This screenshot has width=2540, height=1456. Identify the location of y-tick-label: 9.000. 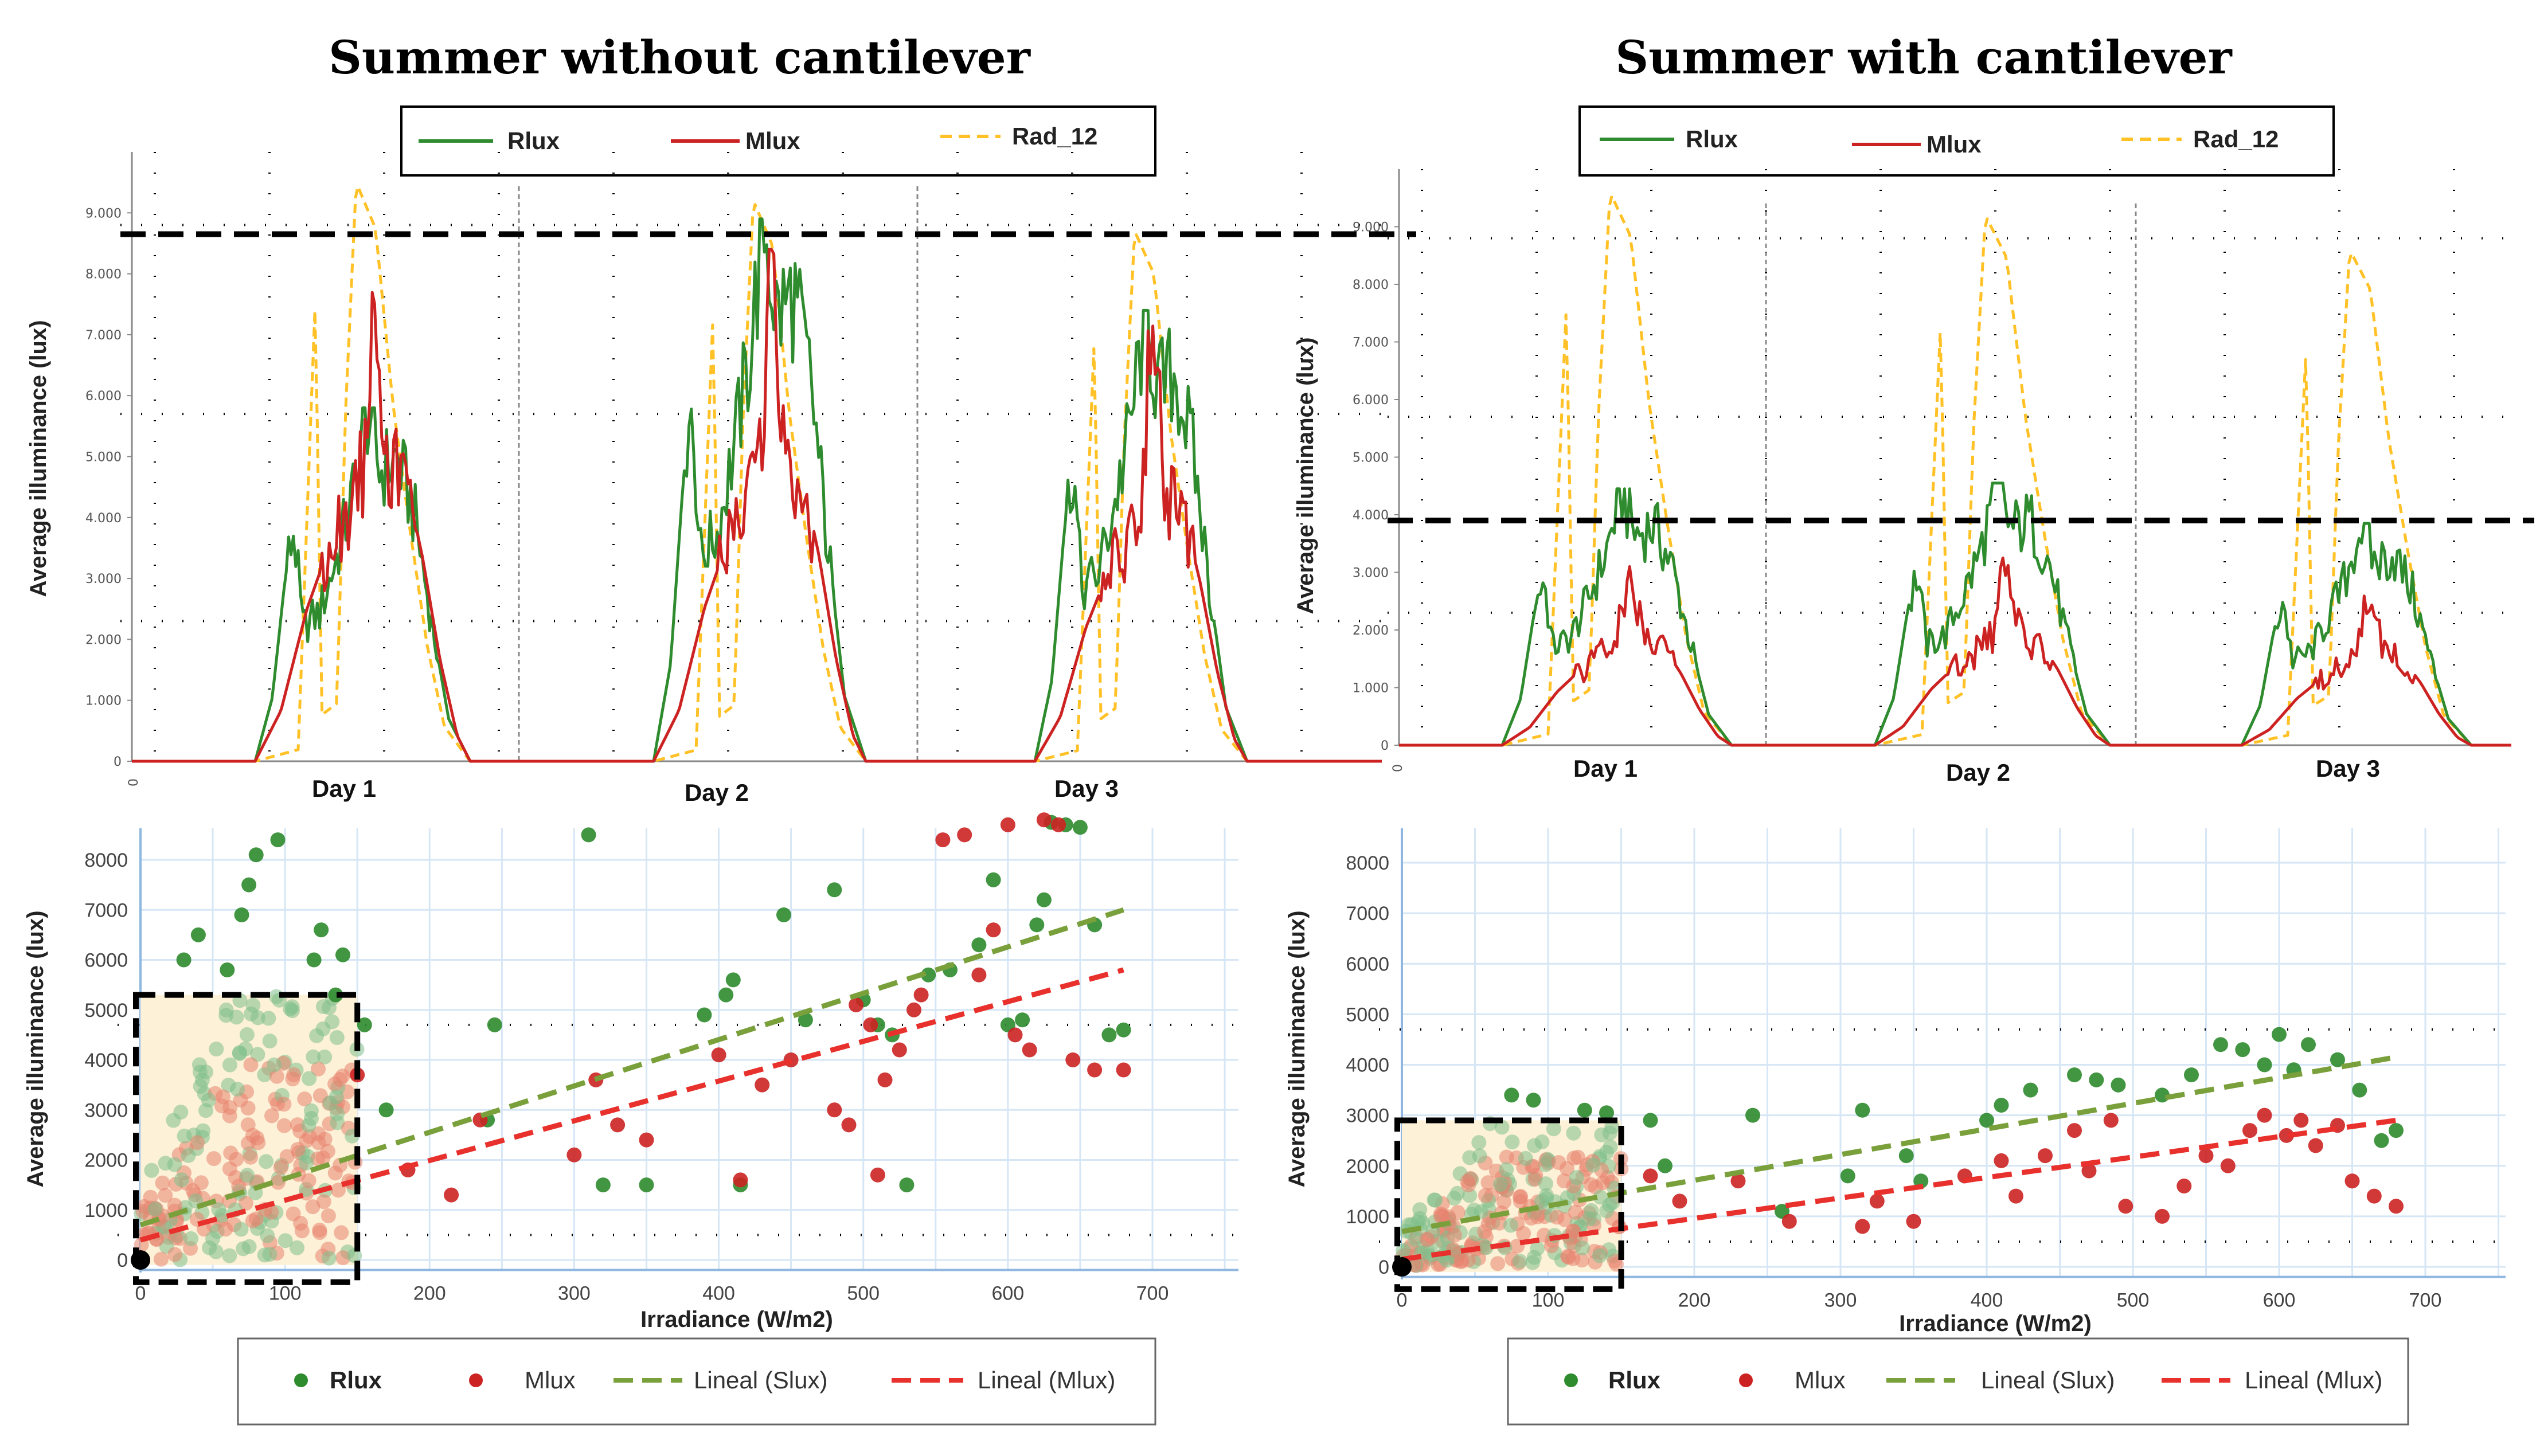
(103, 214).